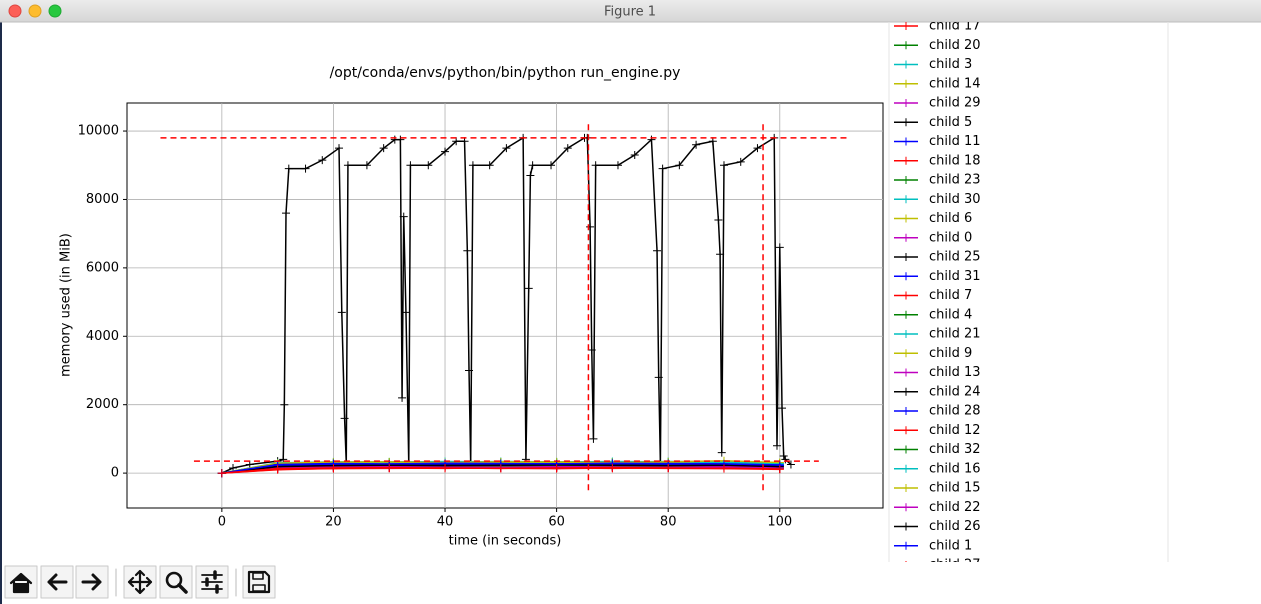 Image resolution: width=1261 pixels, height=604 pixels. I want to click on legend-label: child 28, so click(955, 411).